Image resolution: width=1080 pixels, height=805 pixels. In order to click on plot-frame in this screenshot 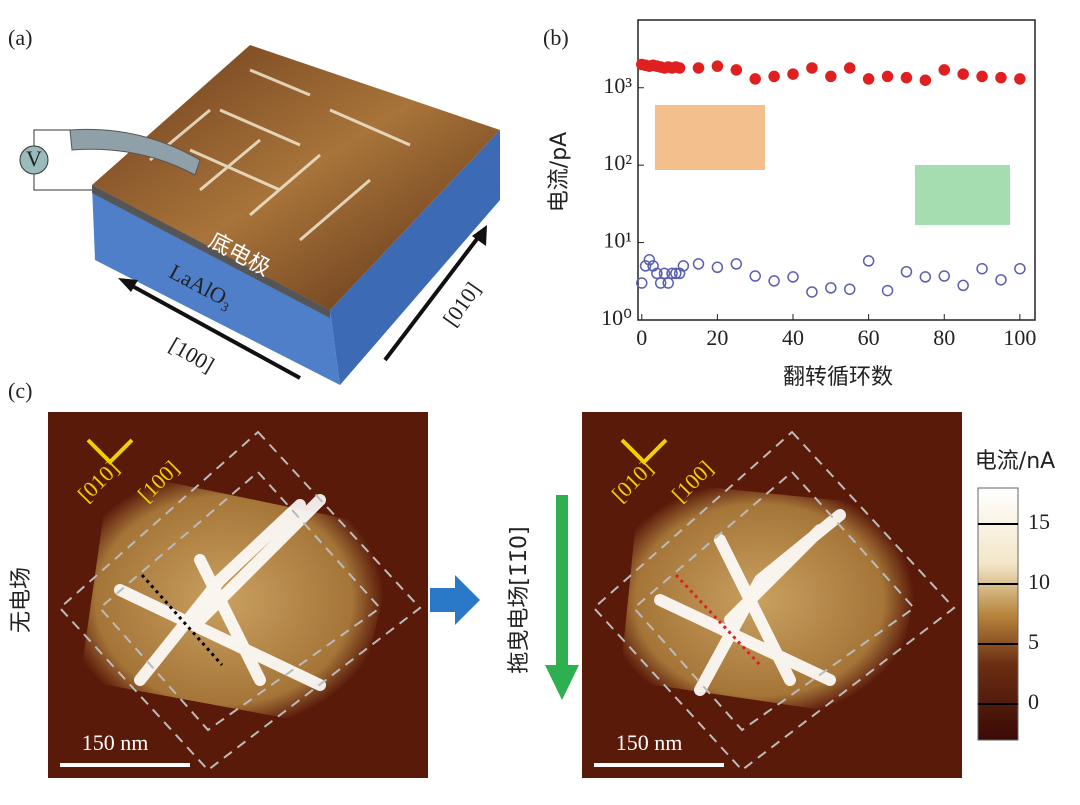, I will do `click(836, 170)`.